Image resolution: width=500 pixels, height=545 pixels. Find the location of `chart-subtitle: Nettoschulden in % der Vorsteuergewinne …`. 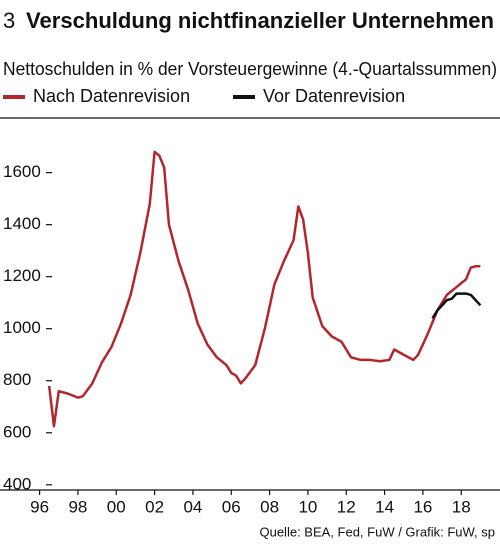

chart-subtitle: Nettoschulden in % der Vorsteuergewinne … is located at coordinates (250, 69).